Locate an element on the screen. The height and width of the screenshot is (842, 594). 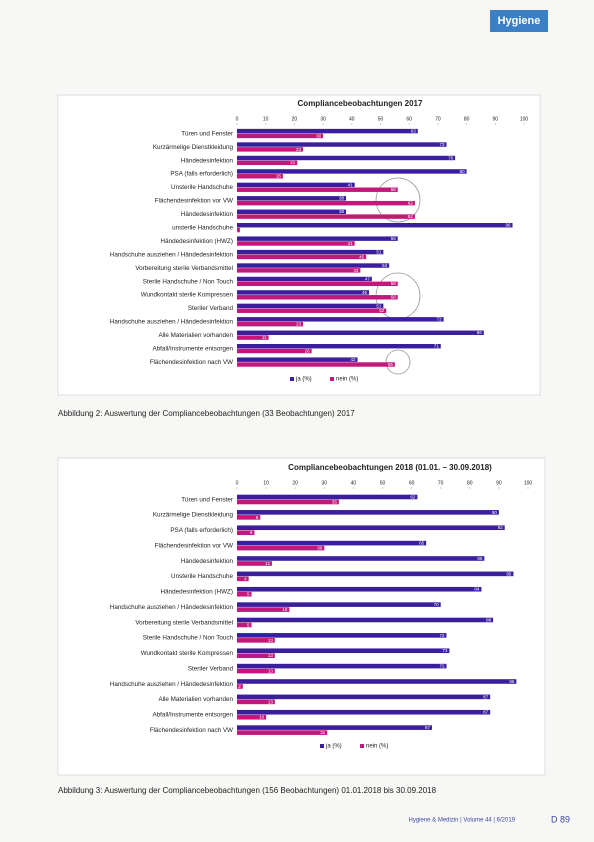
data-label: 76 is located at coordinates (451, 157).